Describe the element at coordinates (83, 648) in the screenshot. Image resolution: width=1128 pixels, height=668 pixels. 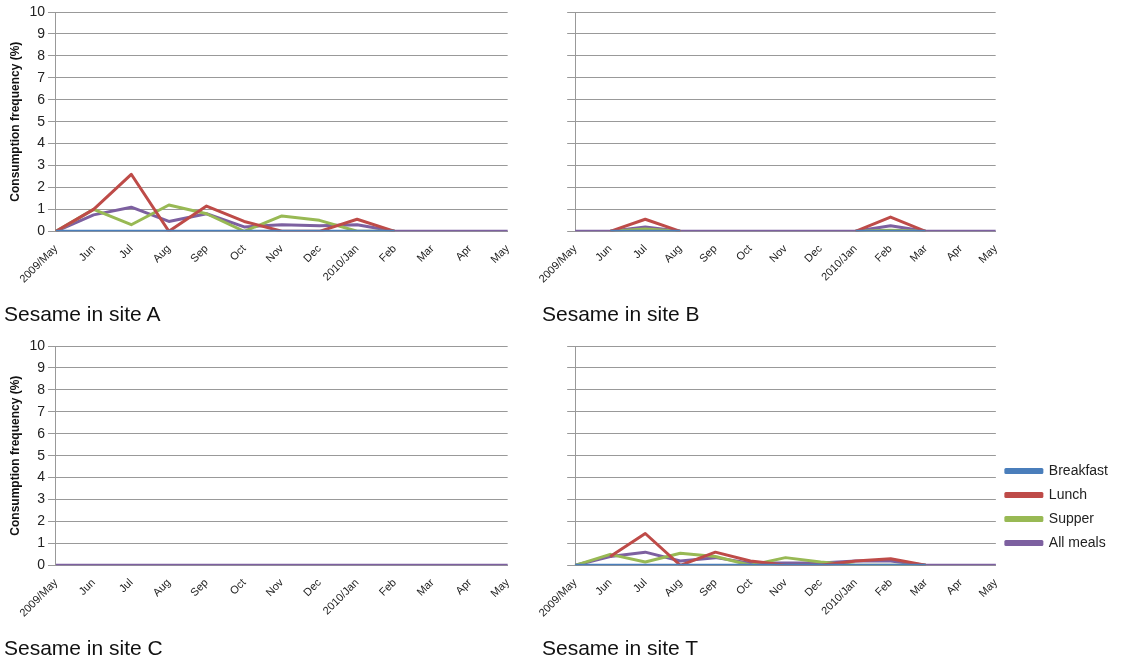
I see `text: Sesame in site C` at that location.